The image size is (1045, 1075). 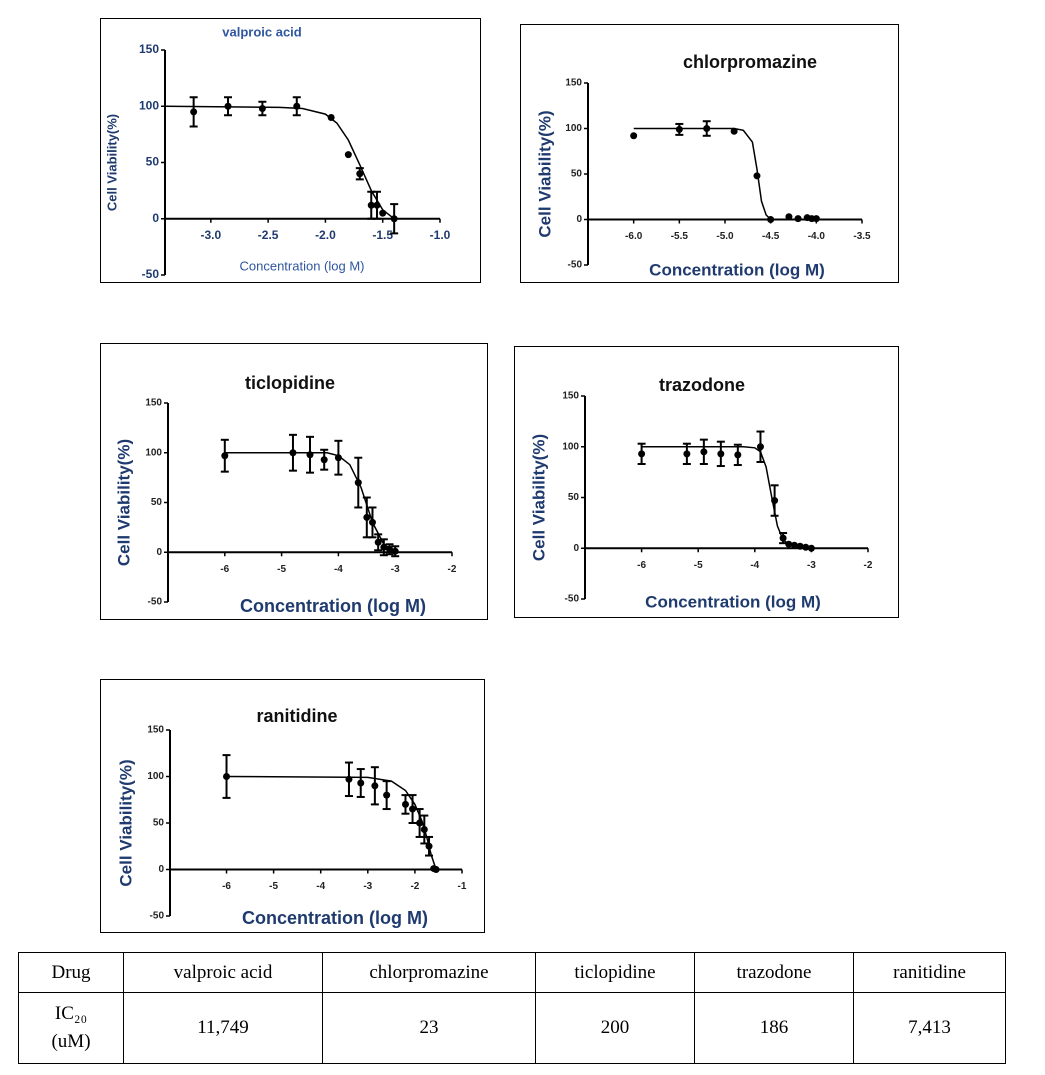 I want to click on x-tick-label: -3.0, so click(x=210, y=235).